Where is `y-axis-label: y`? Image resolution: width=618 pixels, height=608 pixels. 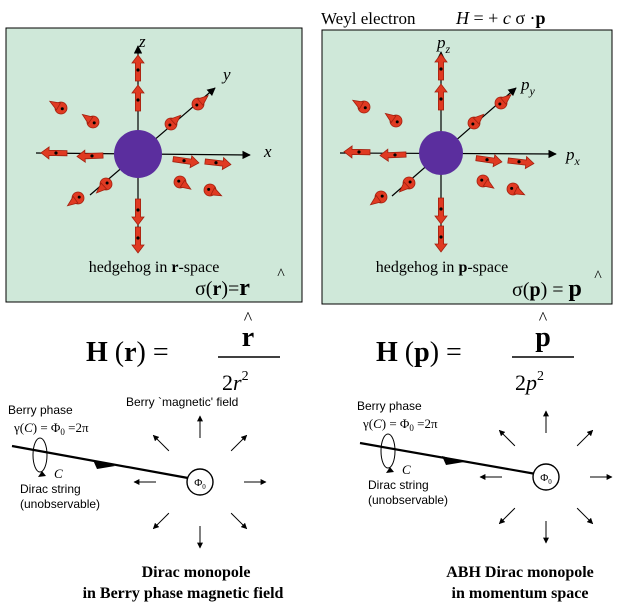
y-axis-label: y is located at coordinates (226, 74).